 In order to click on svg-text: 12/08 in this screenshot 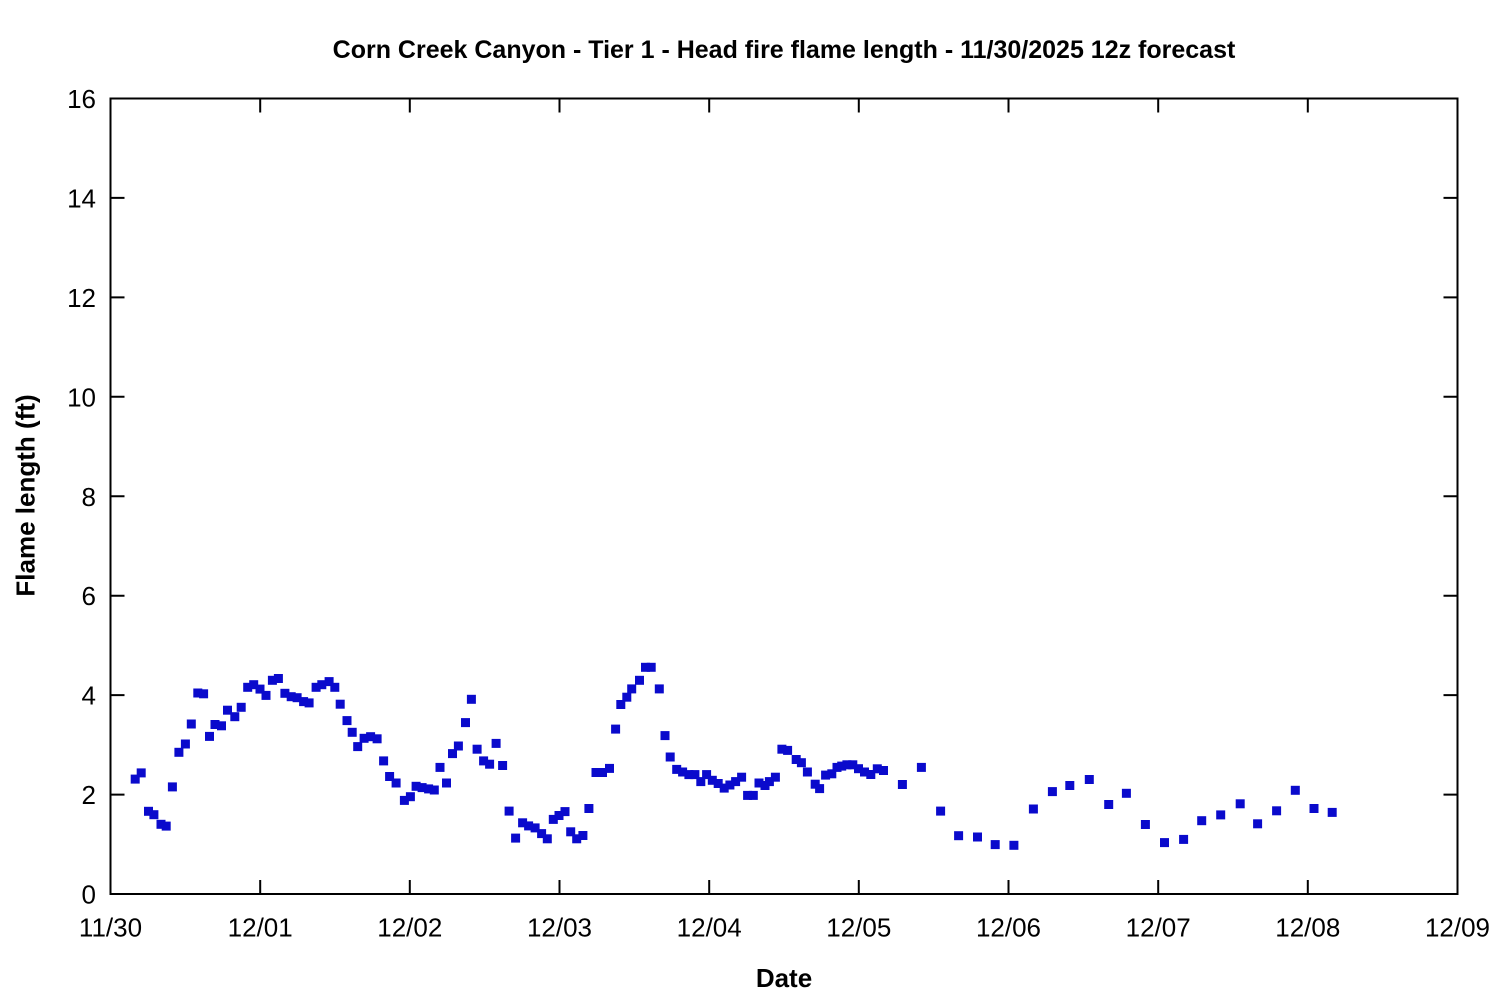, I will do `click(1307, 928)`.